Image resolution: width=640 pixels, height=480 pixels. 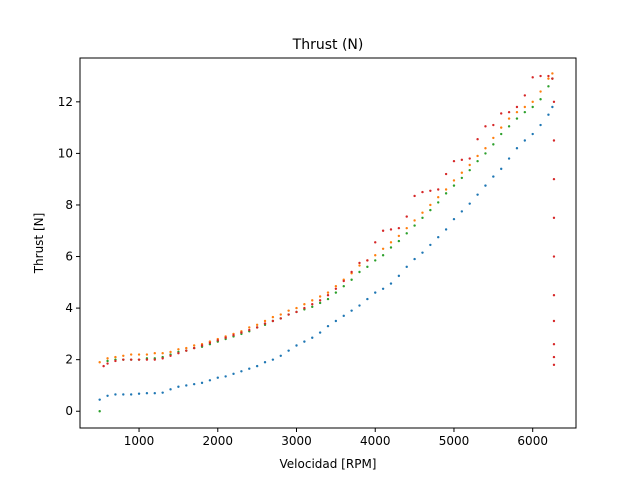 I want to click on x-tick-label: 1000, so click(x=139, y=441).